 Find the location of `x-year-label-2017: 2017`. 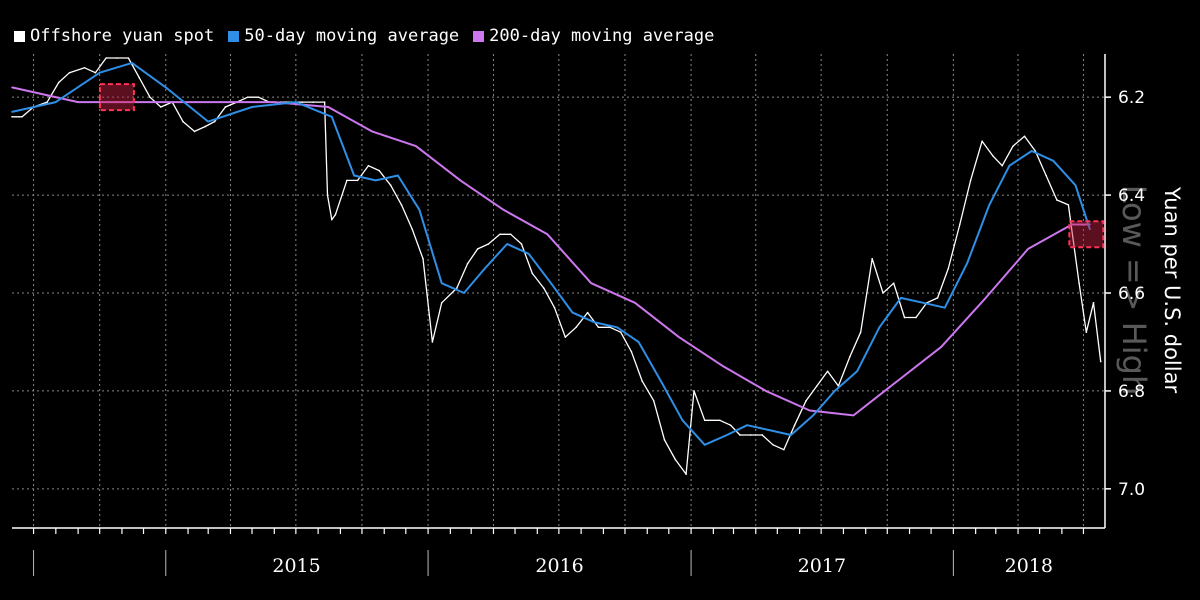

x-year-label-2017: 2017 is located at coordinates (822, 566).